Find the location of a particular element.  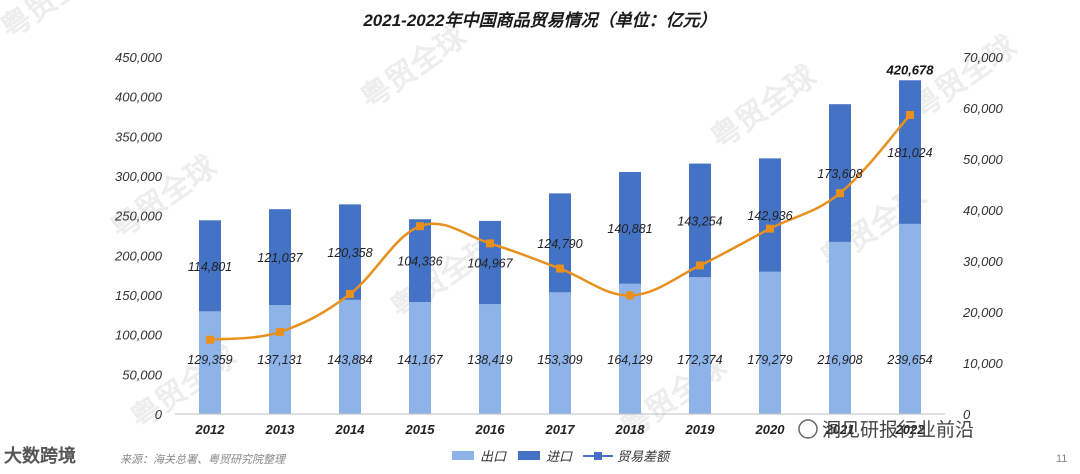

footer-logo: 大数跨境 is located at coordinates (40, 455).